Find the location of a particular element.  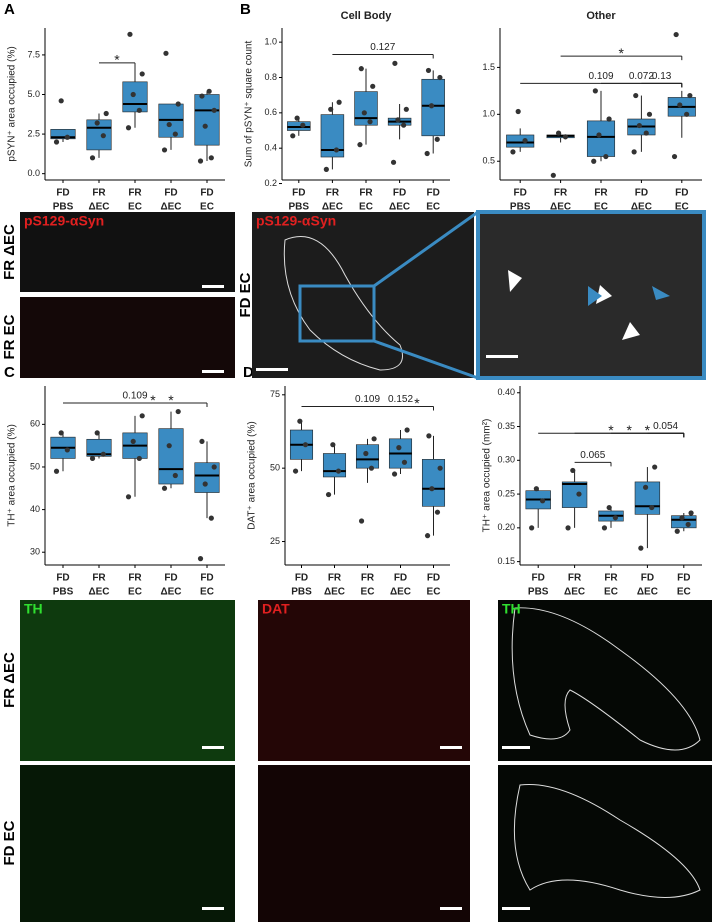

y-tick-label: 0.2 is located at coordinates (270, 183).